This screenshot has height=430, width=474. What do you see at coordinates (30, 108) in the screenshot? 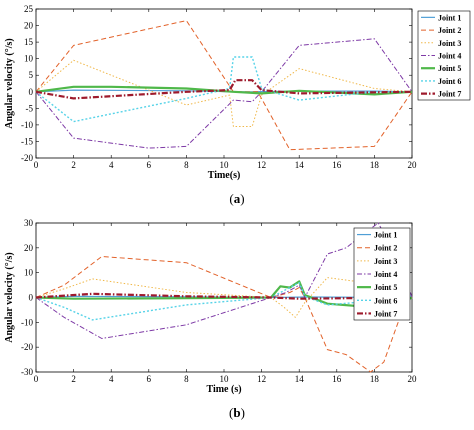
I see `y-tick-label: -5` at bounding box center [30, 108].